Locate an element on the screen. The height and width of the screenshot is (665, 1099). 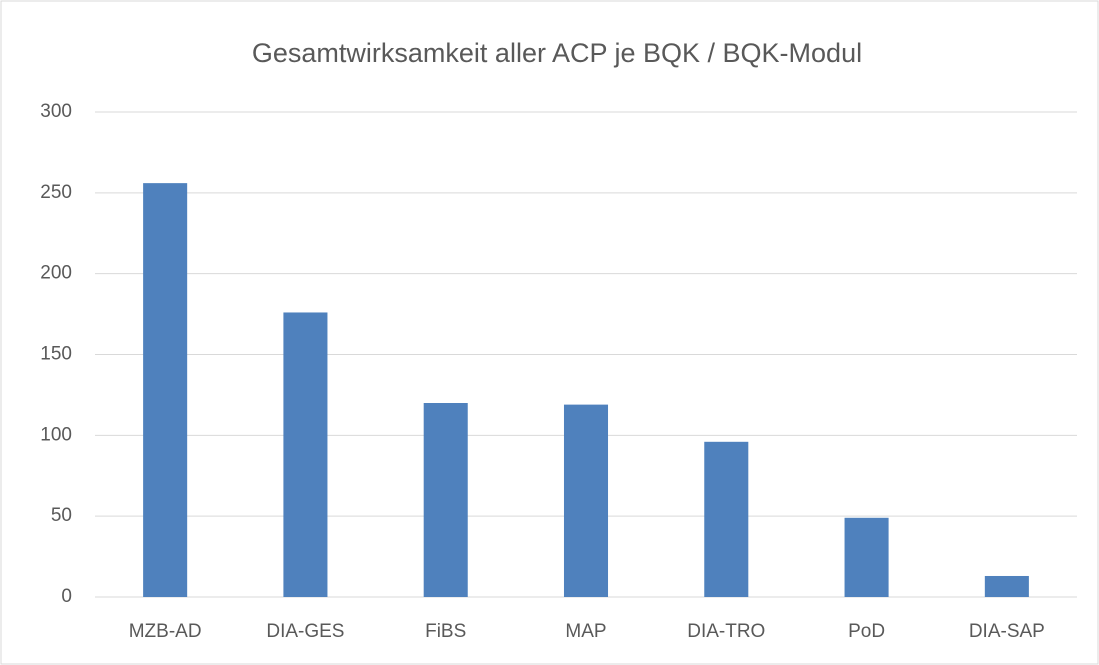
x-tick-label: DIA-SAP is located at coordinates (1007, 631).